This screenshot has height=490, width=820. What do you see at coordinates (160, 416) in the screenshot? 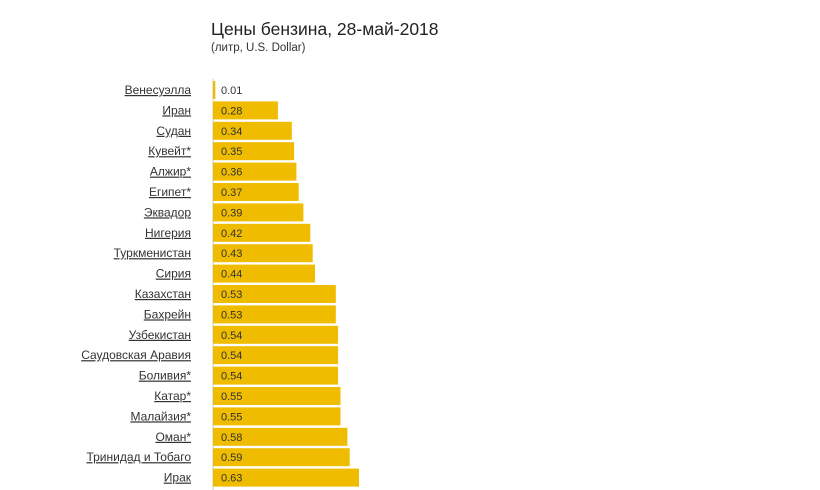
I see `category-label: Малайзия*` at bounding box center [160, 416].